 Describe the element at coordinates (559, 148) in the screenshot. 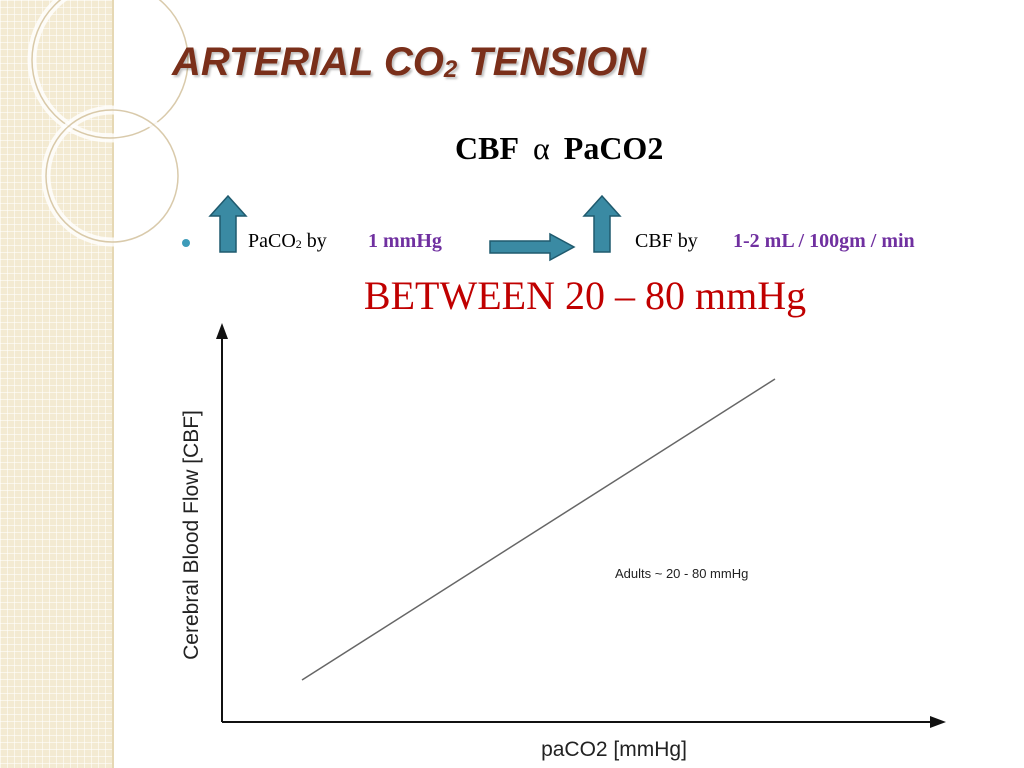

I see `proportionality-formula: CBF α PaCO2` at that location.